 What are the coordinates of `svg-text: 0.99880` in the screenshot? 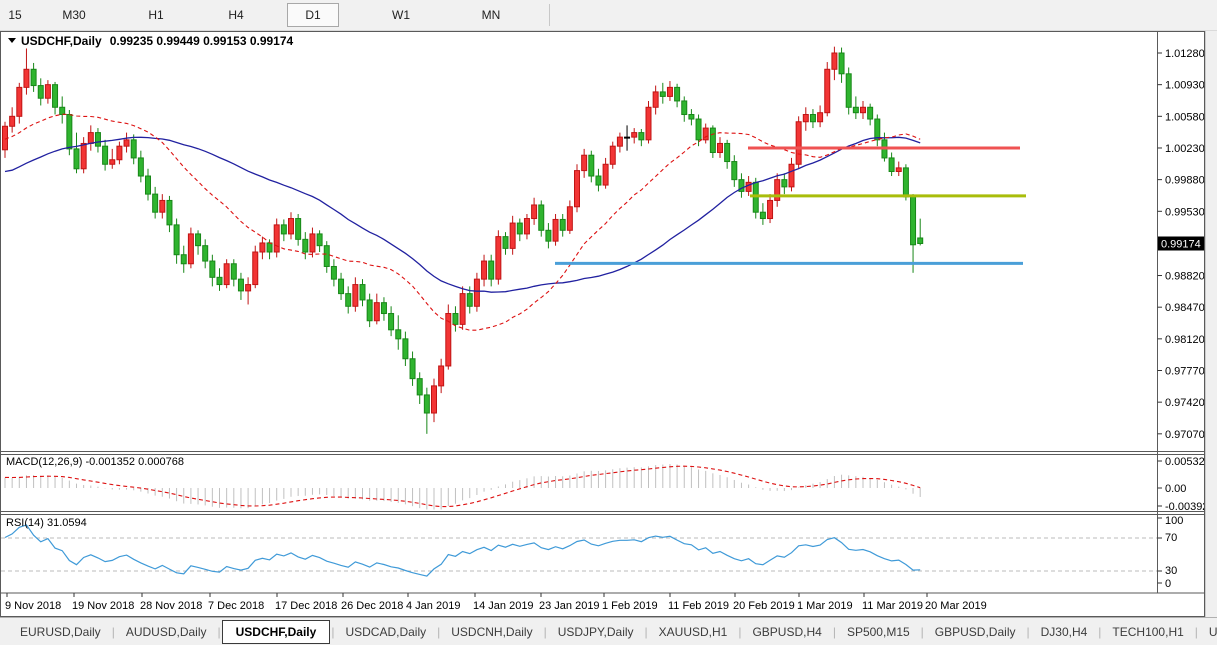 It's located at (1184, 181).